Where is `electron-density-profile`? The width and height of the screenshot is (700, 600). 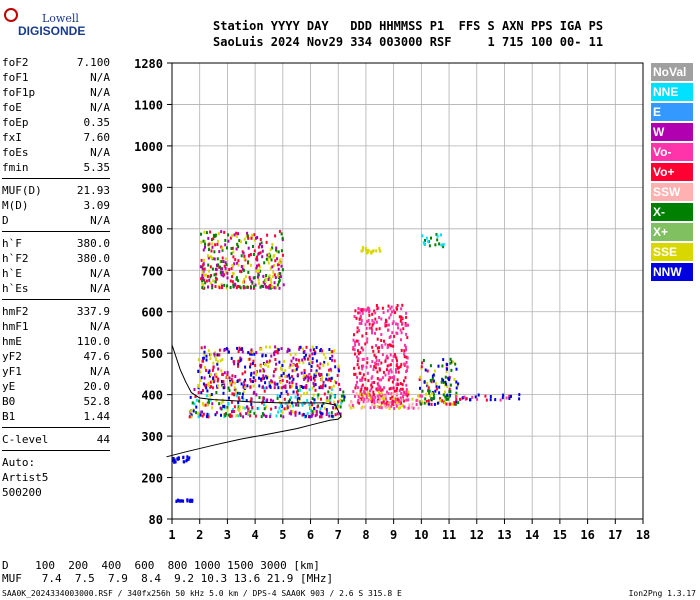 electron-density-profile is located at coordinates (254, 401).